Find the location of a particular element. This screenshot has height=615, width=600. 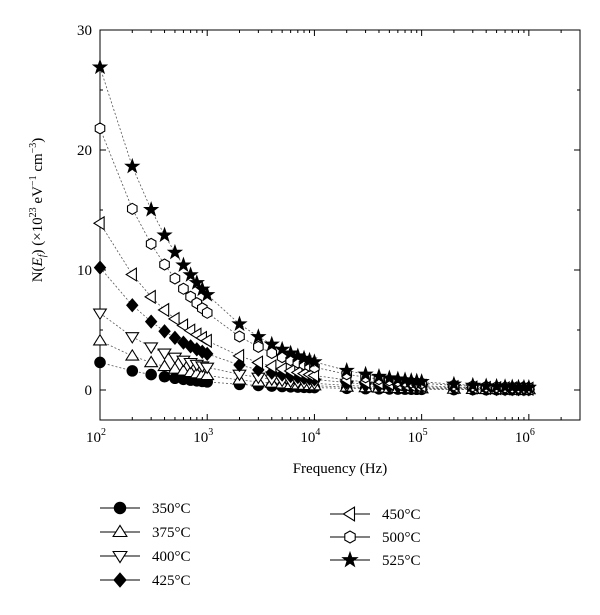

legend-label: 350°C is located at coordinates (171, 509).